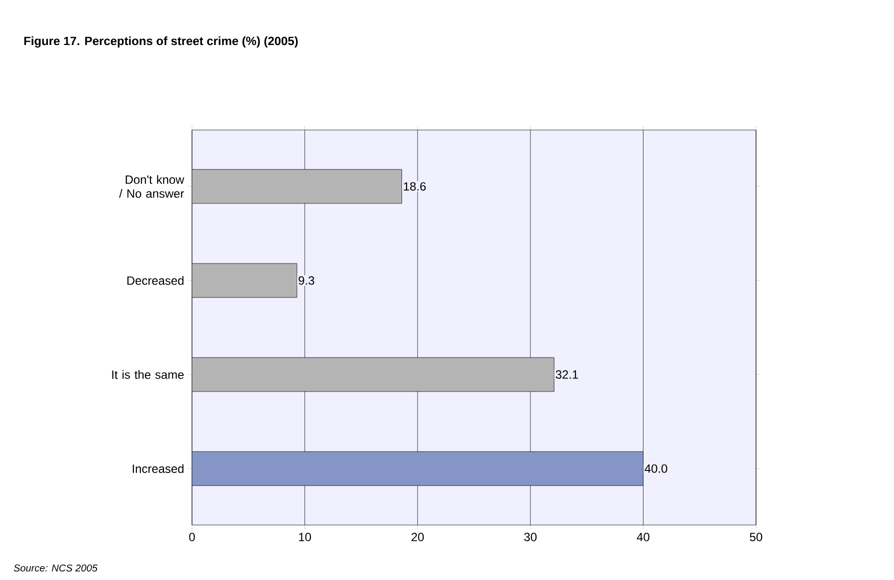 This screenshot has height=580, width=894. Describe the element at coordinates (305, 537) in the screenshot. I see `x-tick-label: 10` at that location.